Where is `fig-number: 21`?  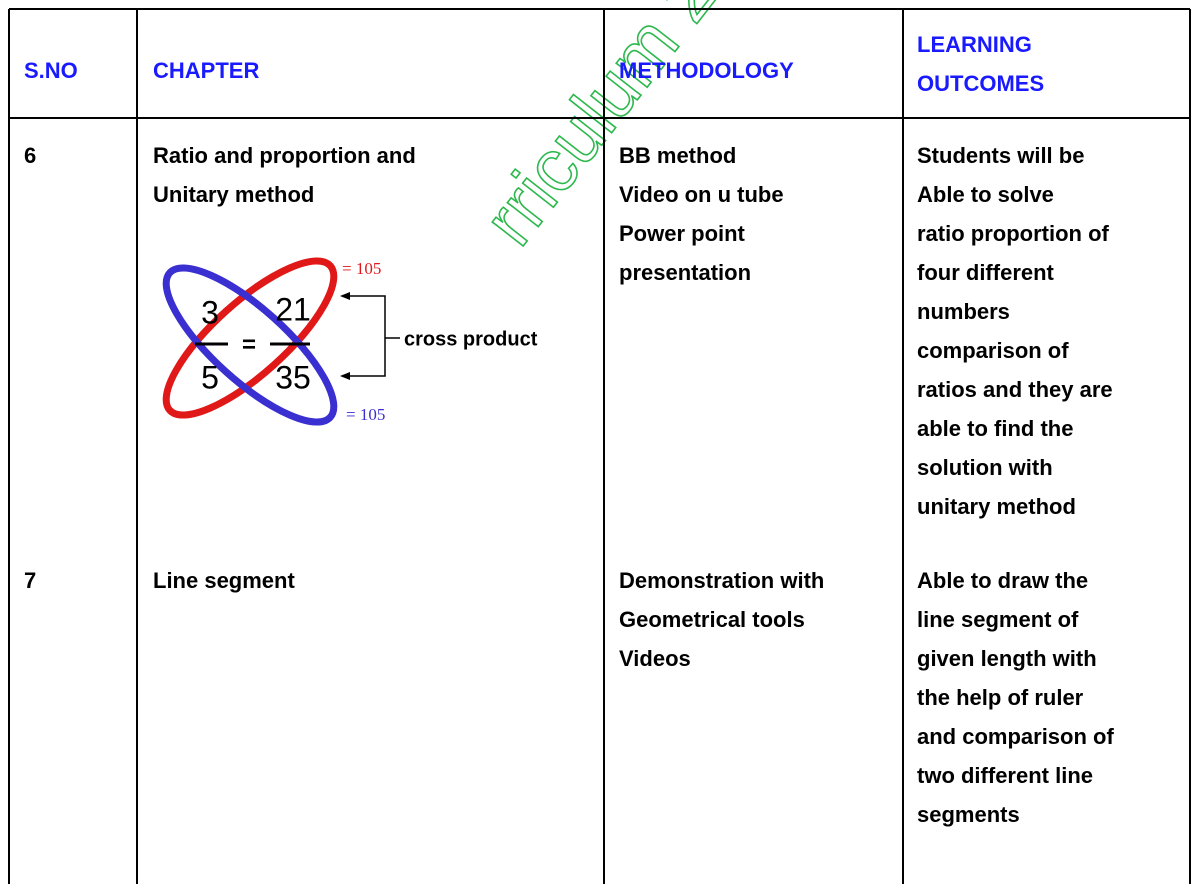
fig-number: 21 is located at coordinates (293, 309).